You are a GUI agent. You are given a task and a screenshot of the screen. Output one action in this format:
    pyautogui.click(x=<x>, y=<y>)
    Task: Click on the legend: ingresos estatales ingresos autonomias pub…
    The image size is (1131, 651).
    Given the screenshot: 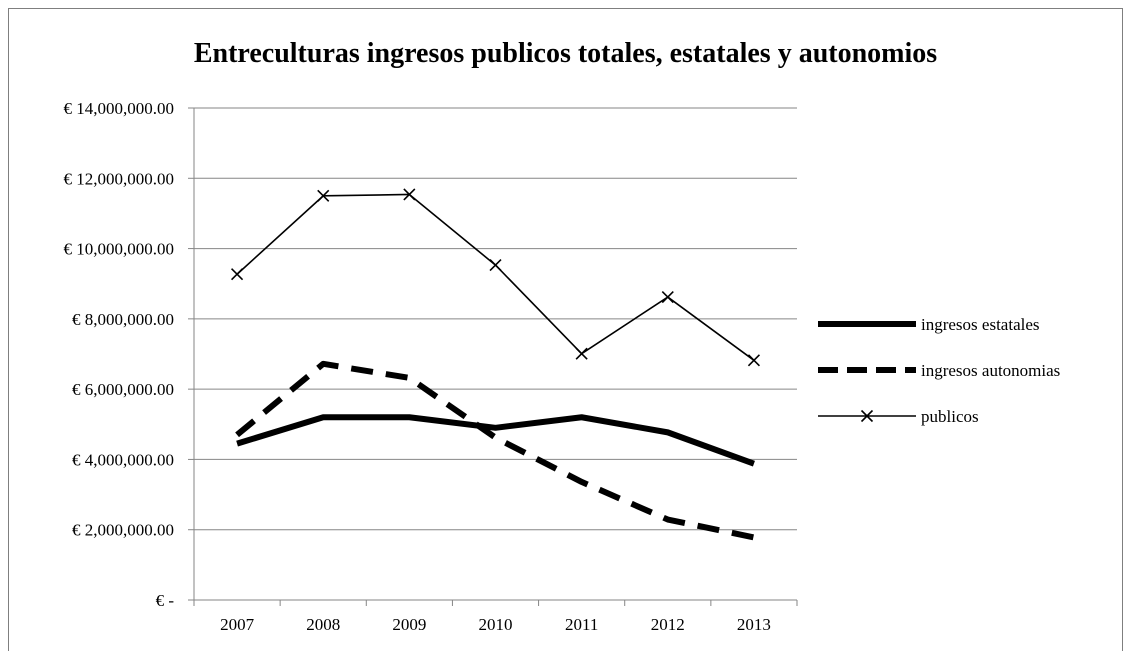 What is the action you would take?
    pyautogui.click(x=939, y=370)
    